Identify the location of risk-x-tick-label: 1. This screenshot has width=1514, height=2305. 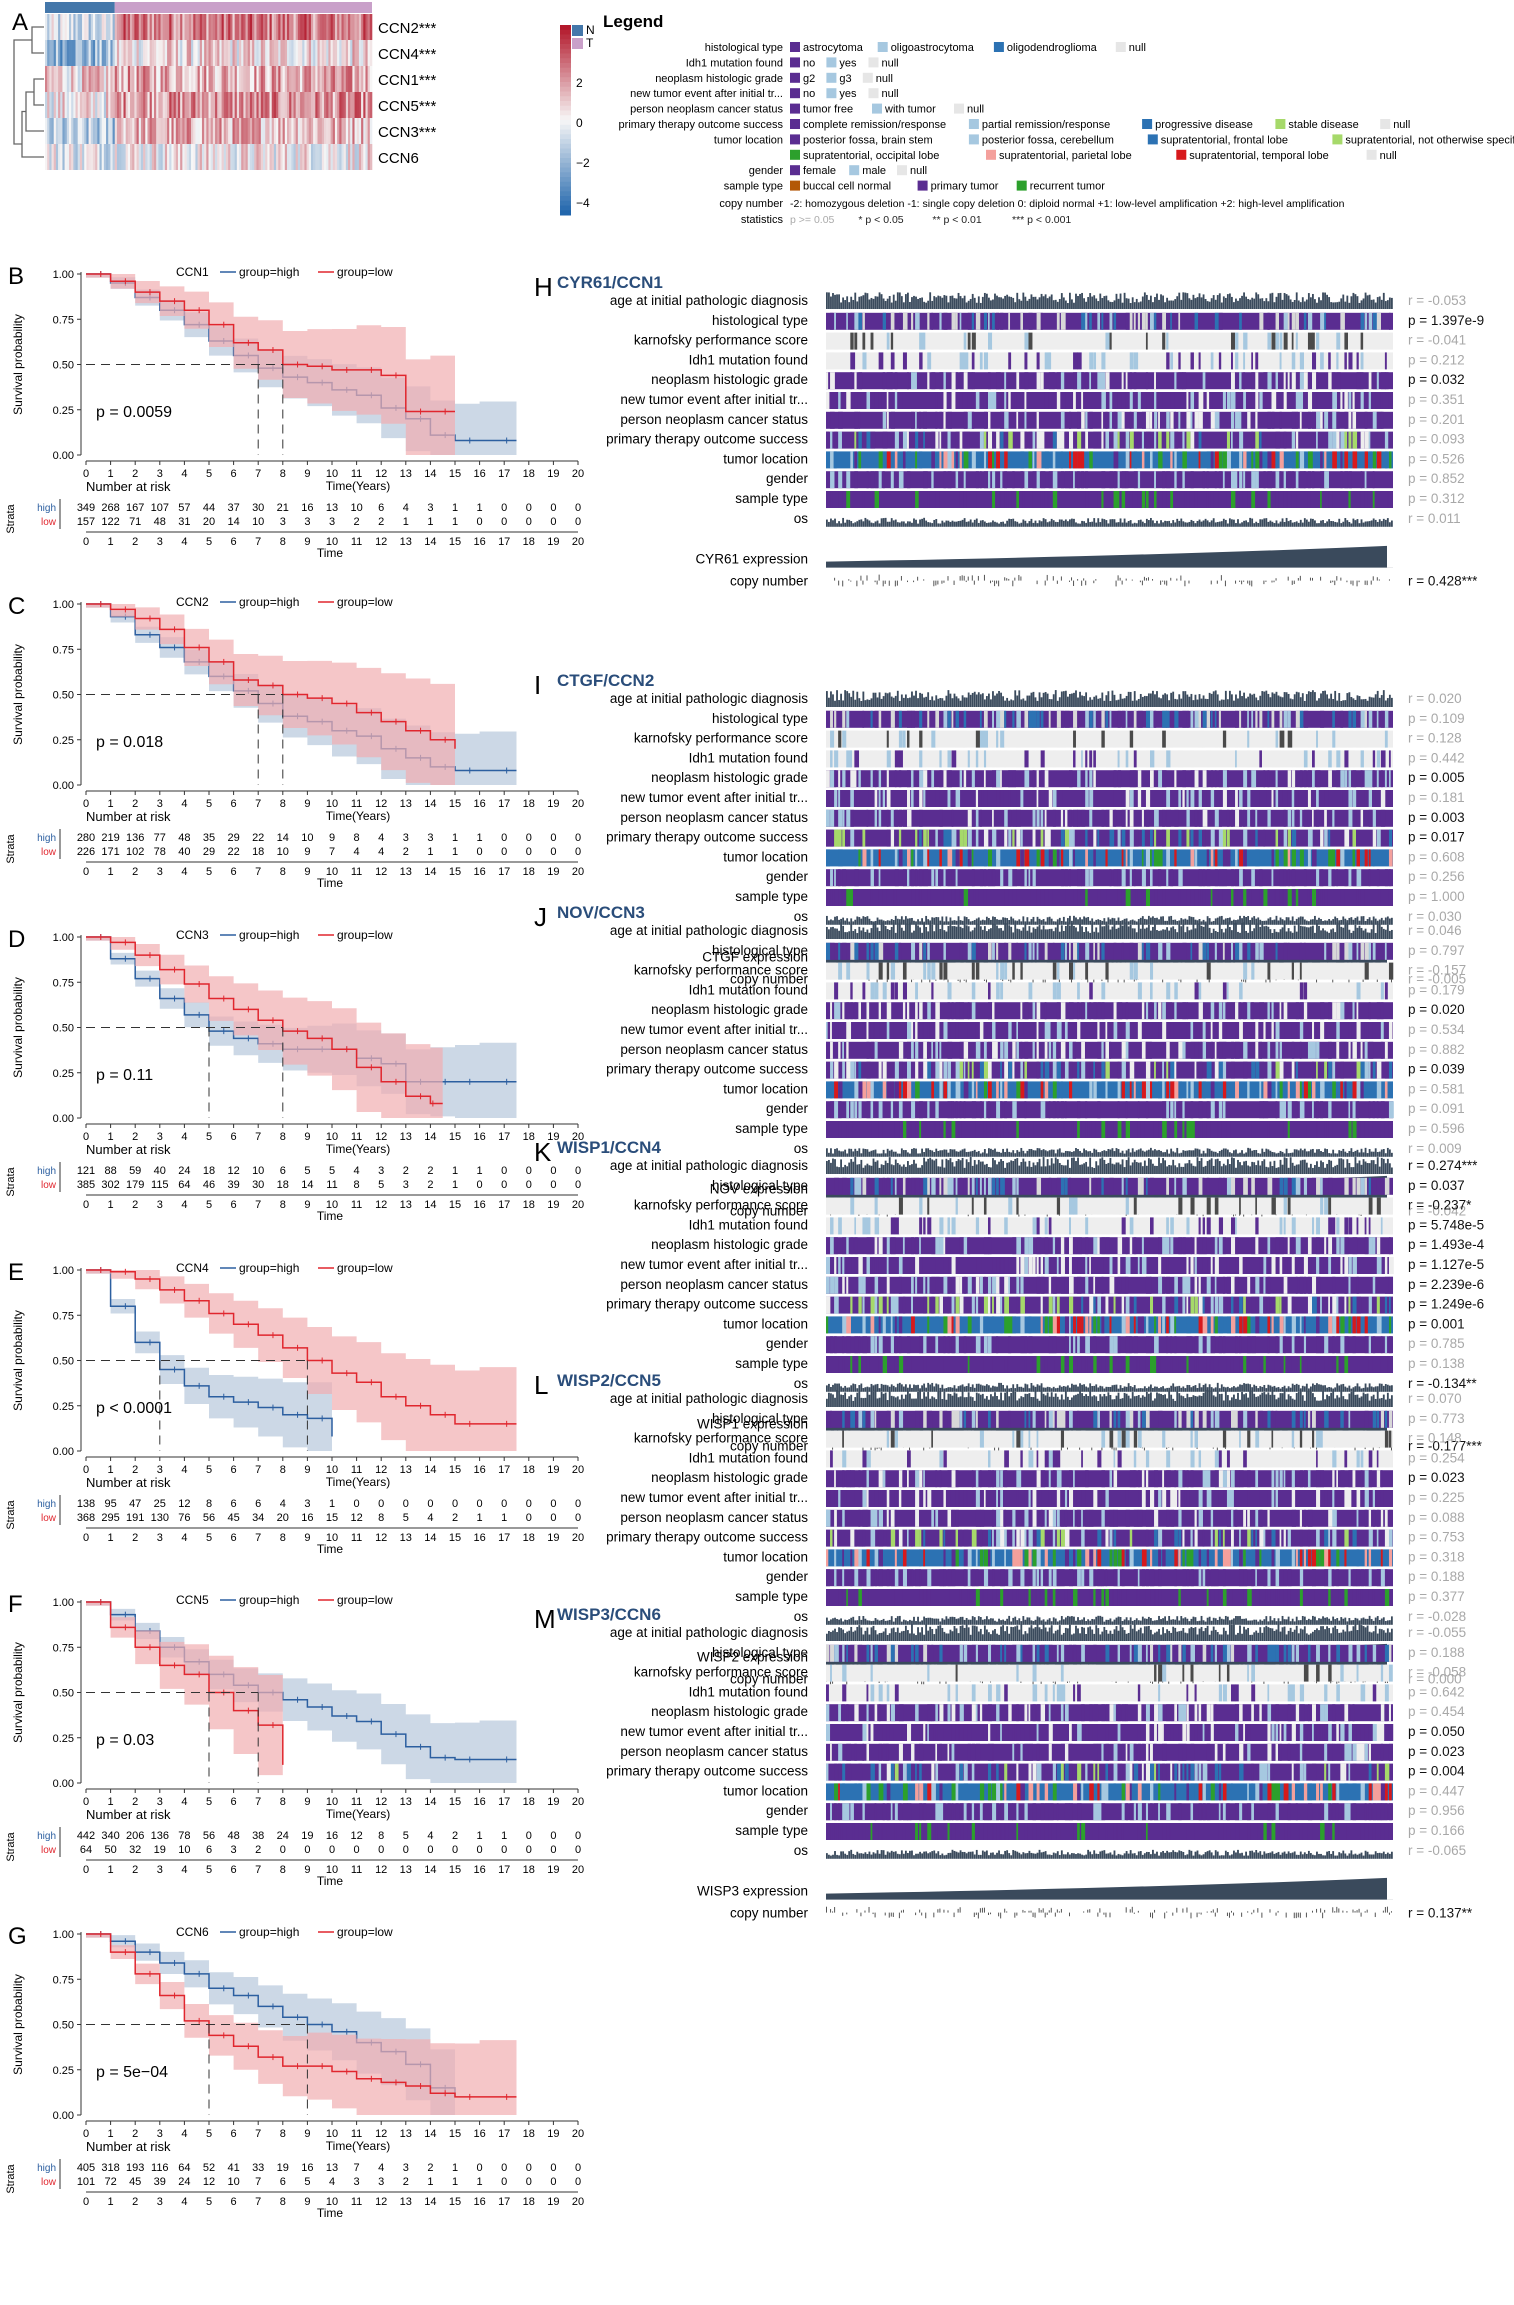
(111, 1870).